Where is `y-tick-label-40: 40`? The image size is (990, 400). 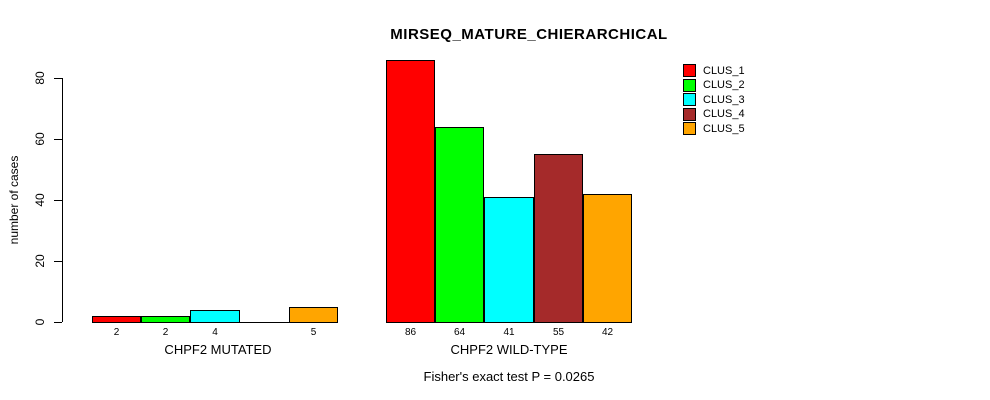
y-tick-label-40: 40 is located at coordinates (40, 200).